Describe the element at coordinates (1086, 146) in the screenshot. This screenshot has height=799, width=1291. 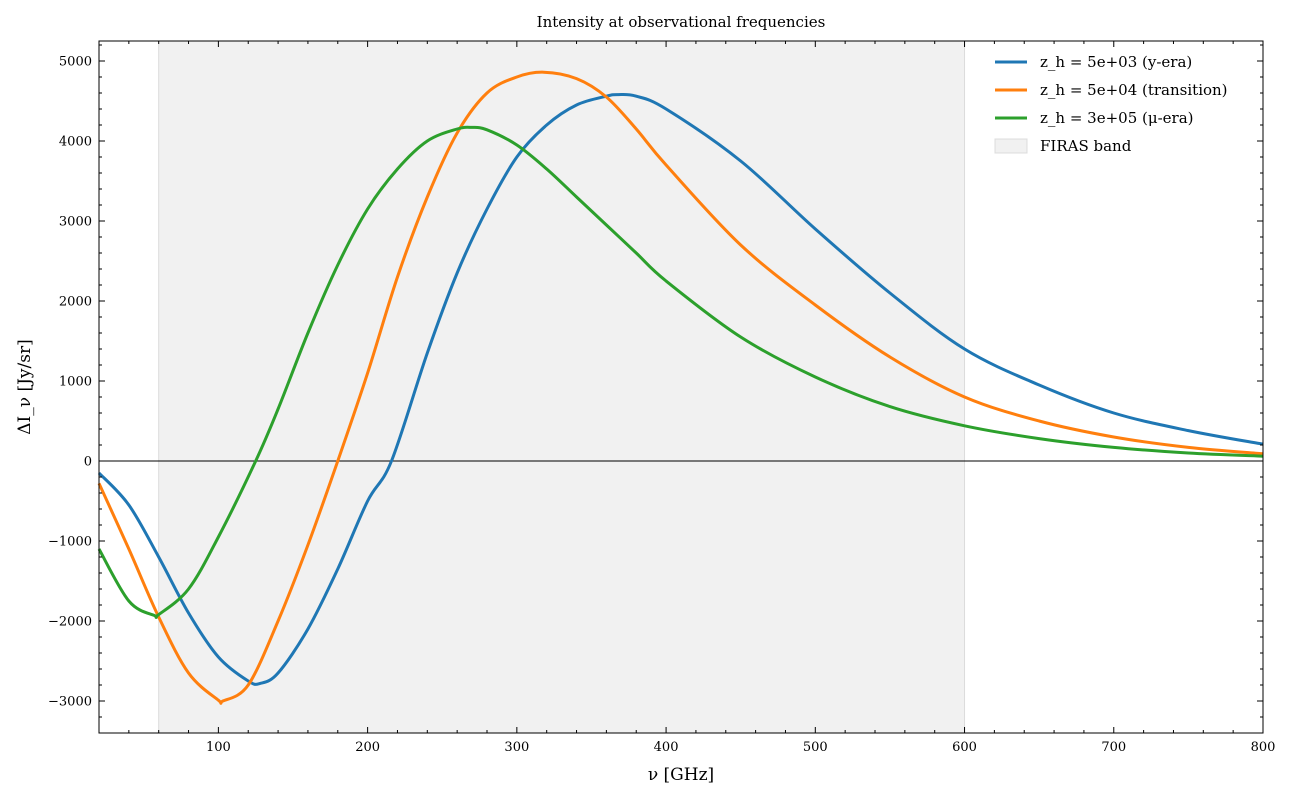
I see `legend-label-band: FIRAS band` at that location.